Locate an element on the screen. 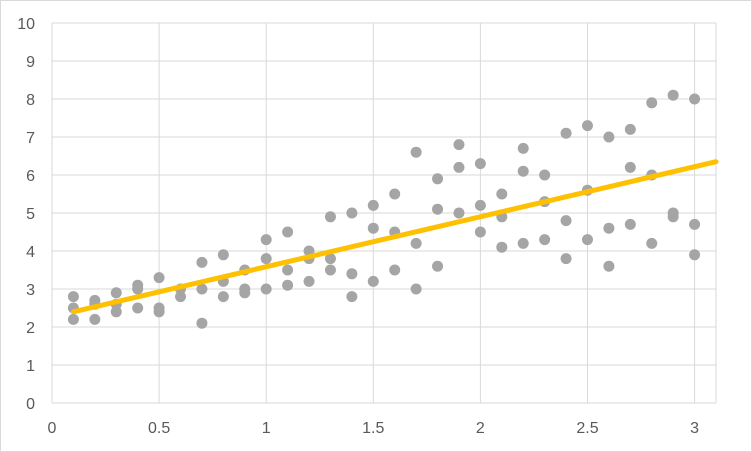  y-tick-label: 1 is located at coordinates (30, 366).